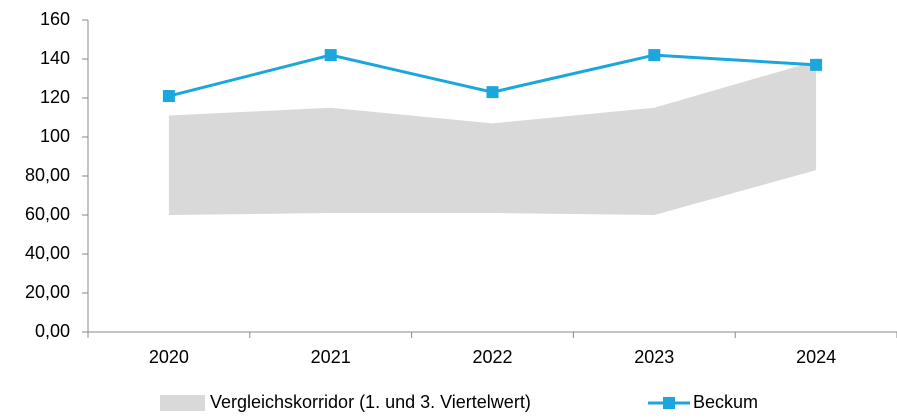  Describe the element at coordinates (47, 292) in the screenshot. I see `y-tick-label: 20,00` at that location.